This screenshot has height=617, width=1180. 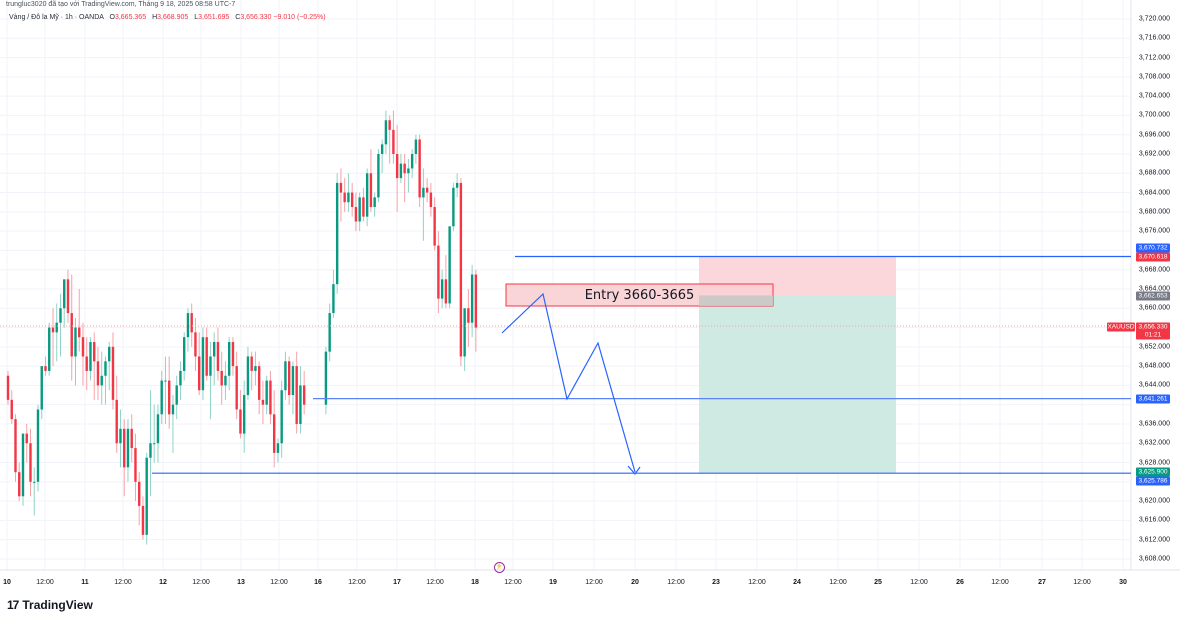 What do you see at coordinates (256, 17) in the screenshot?
I see `close-value: 3,656.330` at bounding box center [256, 17].